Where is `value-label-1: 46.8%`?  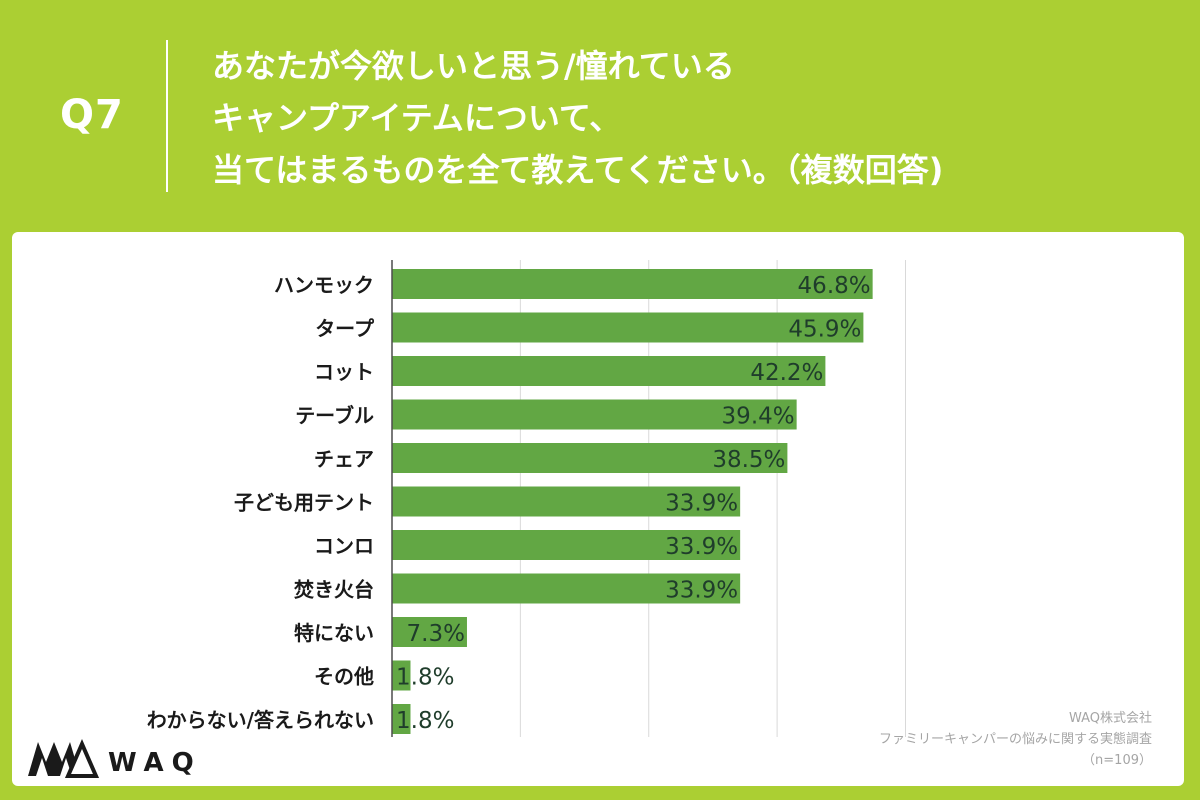
value-label-1: 46.8% is located at coordinates (834, 286).